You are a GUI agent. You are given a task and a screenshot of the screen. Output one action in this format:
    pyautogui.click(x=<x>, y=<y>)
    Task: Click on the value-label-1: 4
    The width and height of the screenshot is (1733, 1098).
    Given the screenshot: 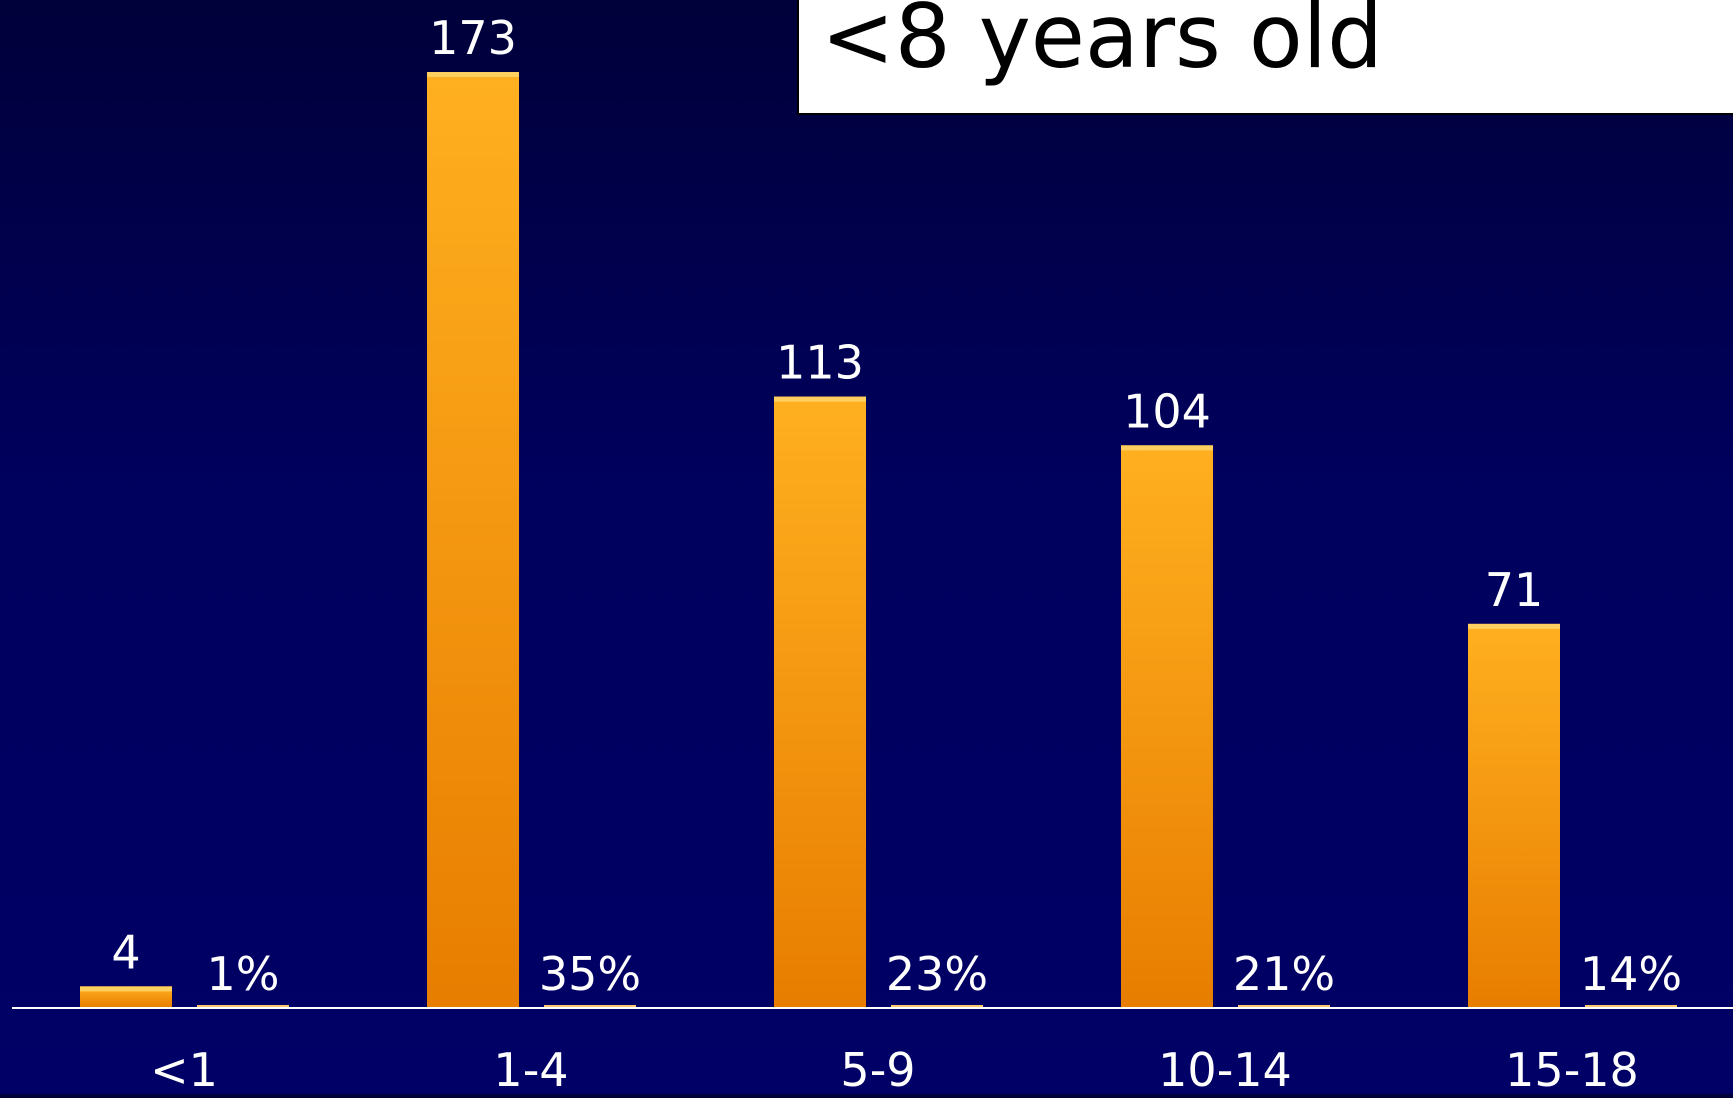 What is the action you would take?
    pyautogui.click(x=125, y=952)
    